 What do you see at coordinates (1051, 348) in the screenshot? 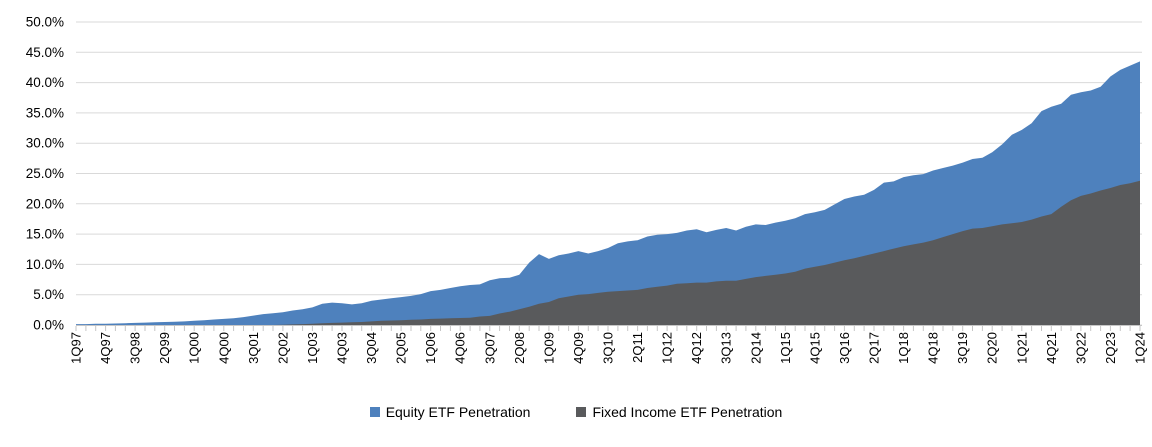
I see `x-axis-tick-label: 4Q21` at bounding box center [1051, 348].